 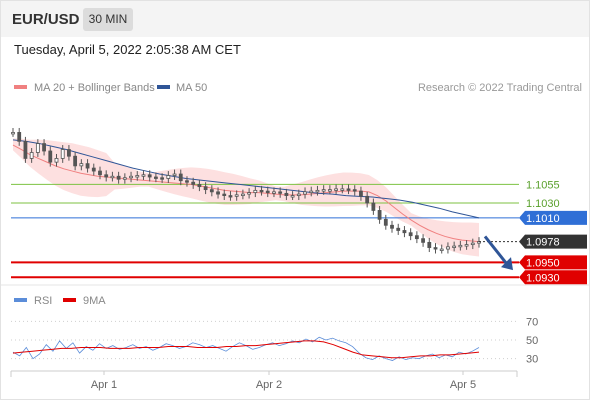 What do you see at coordinates (269, 385) in the screenshot?
I see `x-tick-label: Apr 2` at bounding box center [269, 385].